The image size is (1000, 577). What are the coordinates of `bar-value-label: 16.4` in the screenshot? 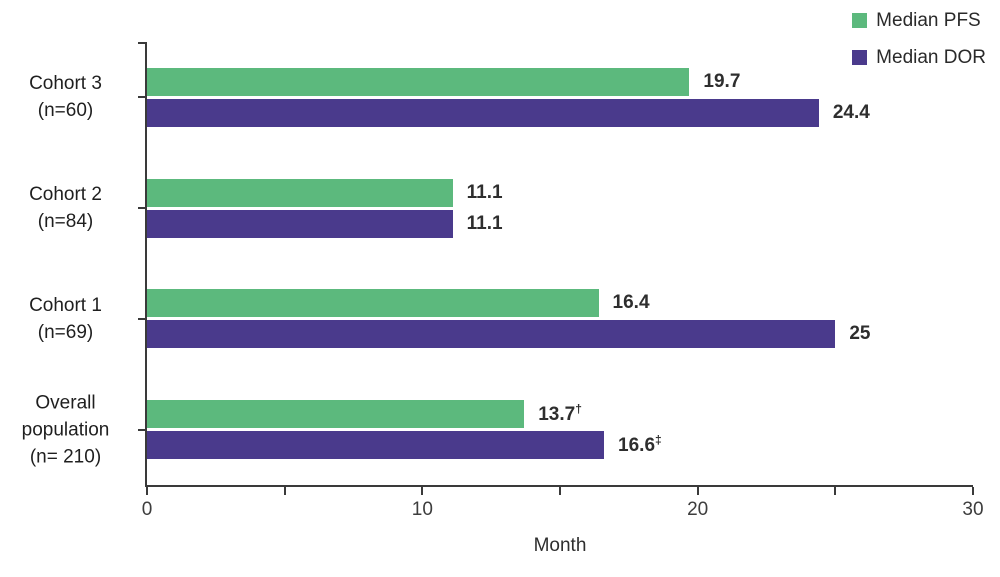 It's located at (631, 303).